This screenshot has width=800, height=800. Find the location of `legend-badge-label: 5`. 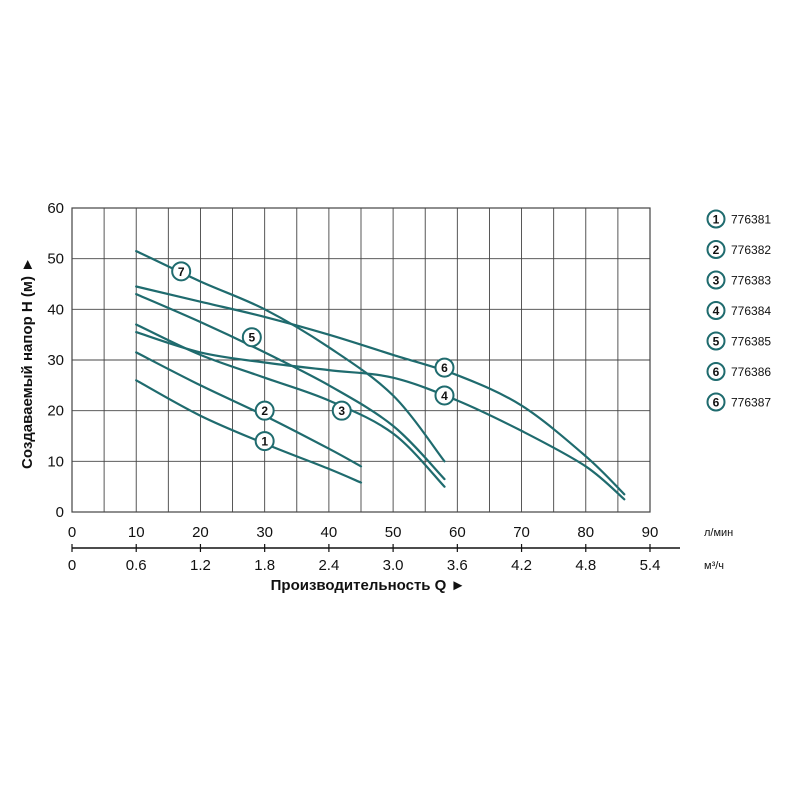

legend-badge-label: 5 is located at coordinates (716, 342).